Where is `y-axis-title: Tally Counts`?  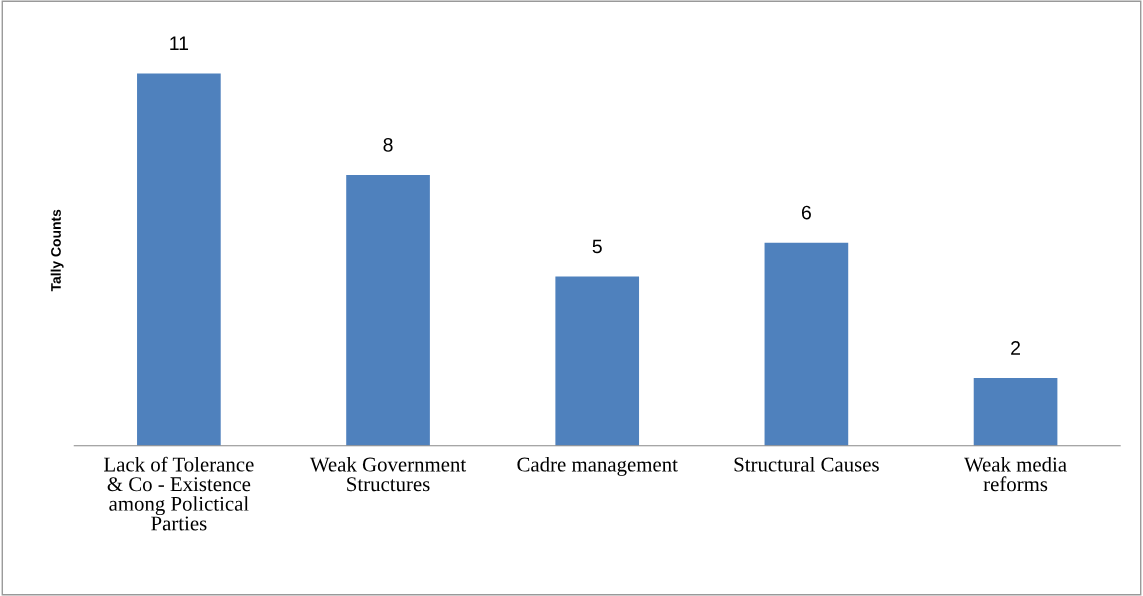
y-axis-title: Tally Counts is located at coordinates (57, 250).